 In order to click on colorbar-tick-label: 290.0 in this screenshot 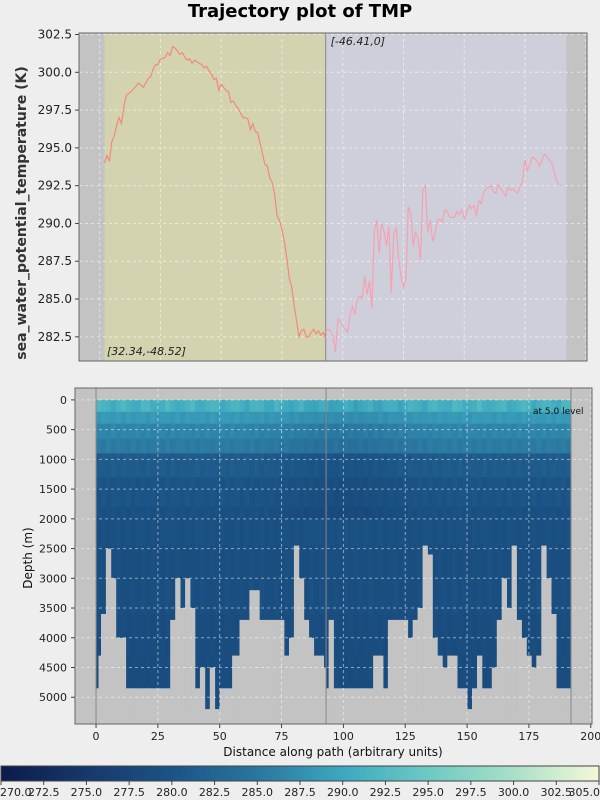, I will do `click(343, 792)`.